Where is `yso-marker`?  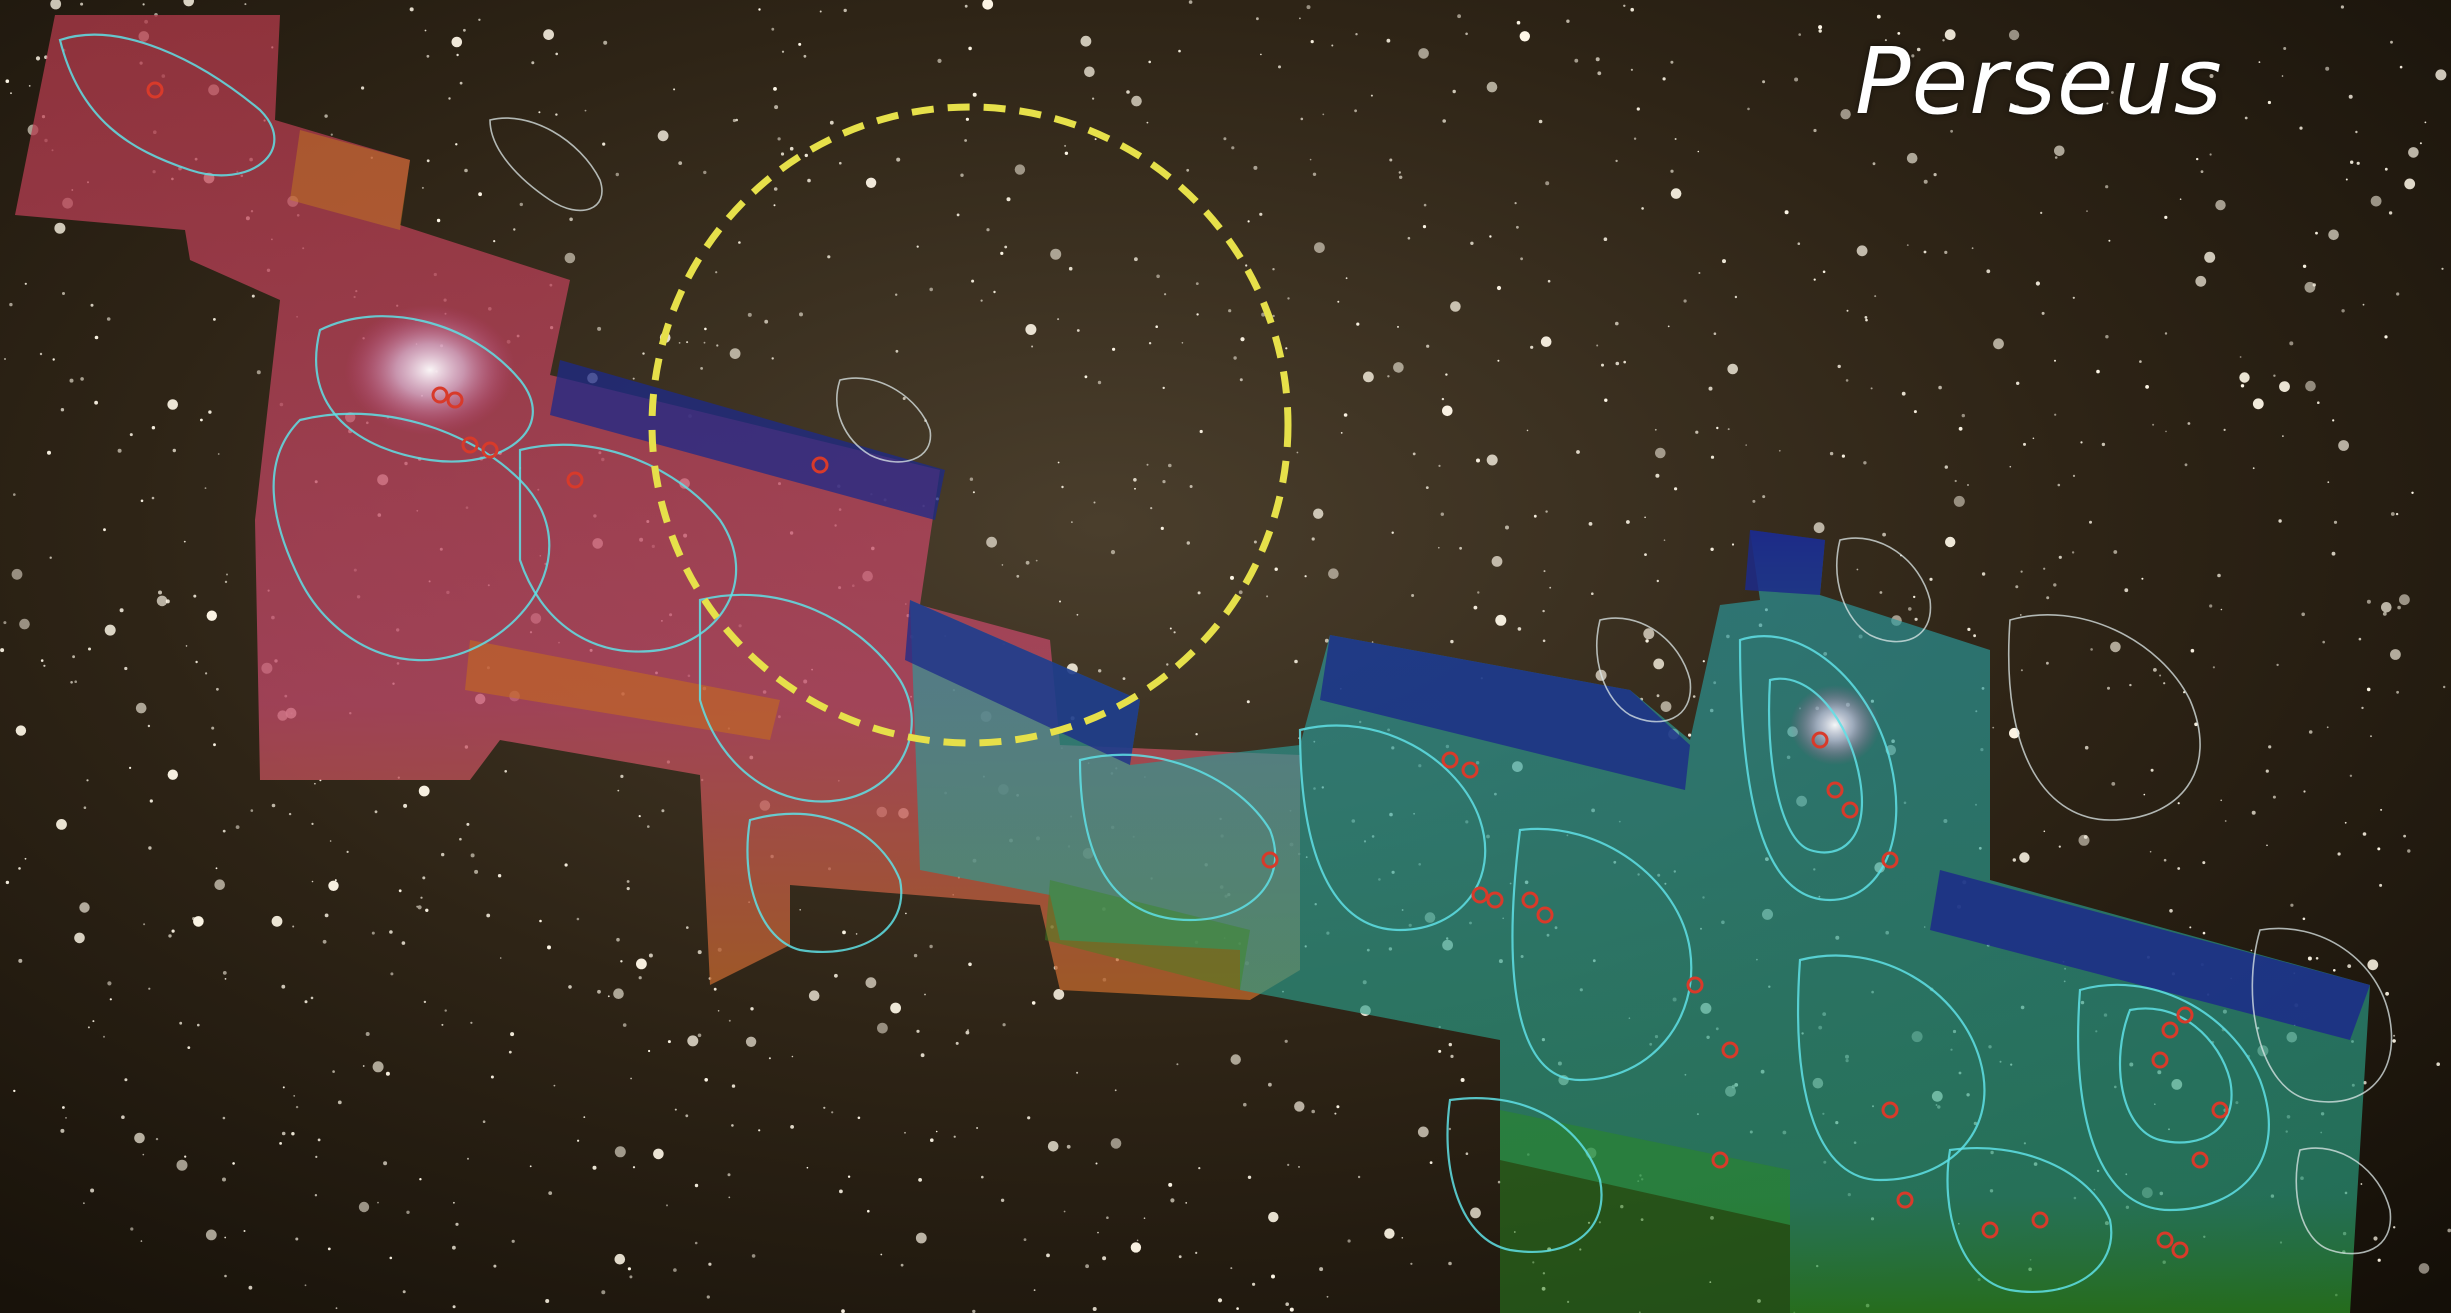 yso-marker is located at coordinates (2180, 1250).